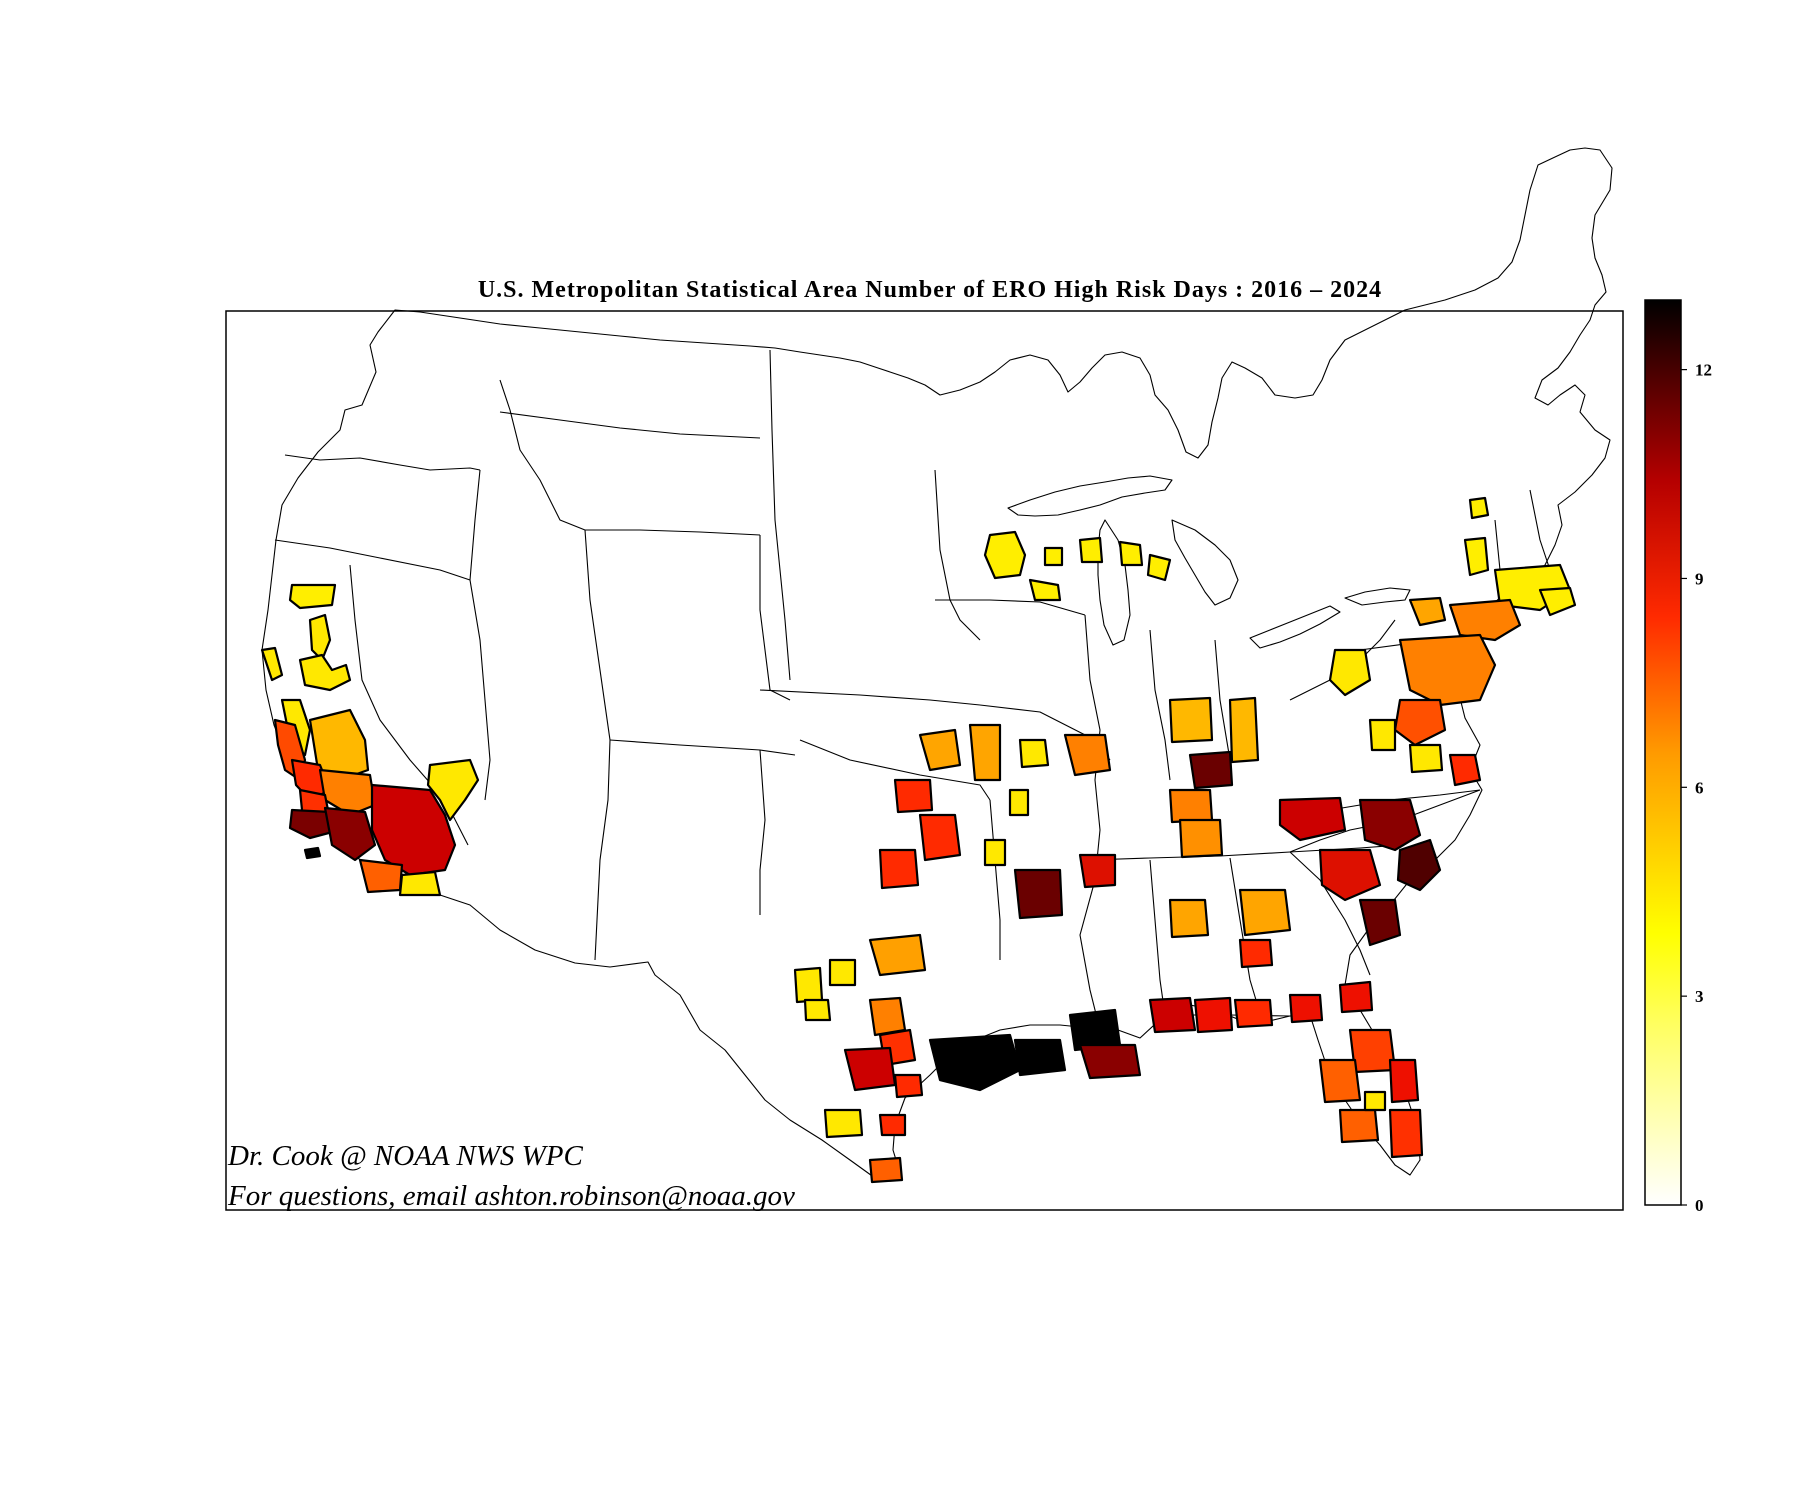  What do you see at coordinates (1699, 787) in the screenshot?
I see `colorbar-tick-label: 6` at bounding box center [1699, 787].